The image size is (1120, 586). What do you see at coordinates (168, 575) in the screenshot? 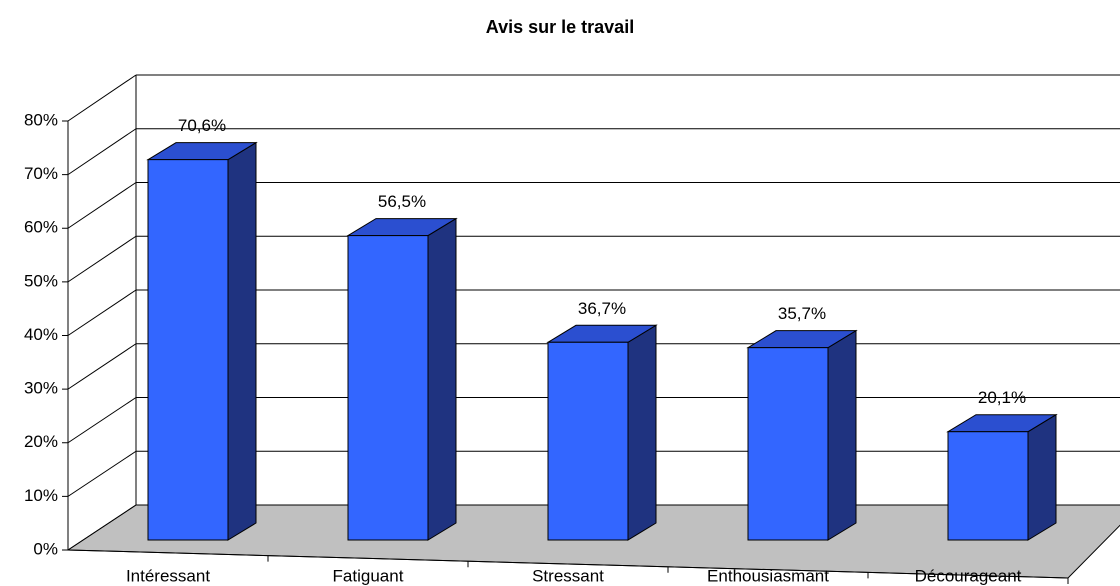
I see `x-tick-label: Intéressant` at bounding box center [168, 575].